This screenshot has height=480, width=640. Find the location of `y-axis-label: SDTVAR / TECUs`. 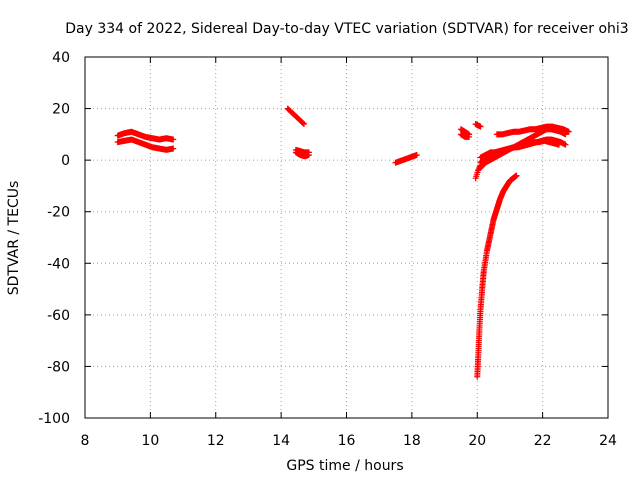

y-axis-label: SDTVAR / TECUs is located at coordinates (14, 238).